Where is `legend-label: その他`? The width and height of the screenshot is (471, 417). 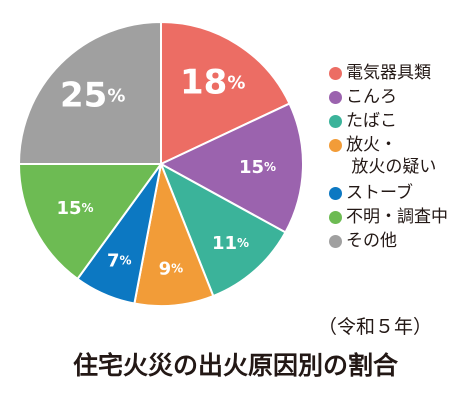 legend-label: その他 is located at coordinates (371, 241).